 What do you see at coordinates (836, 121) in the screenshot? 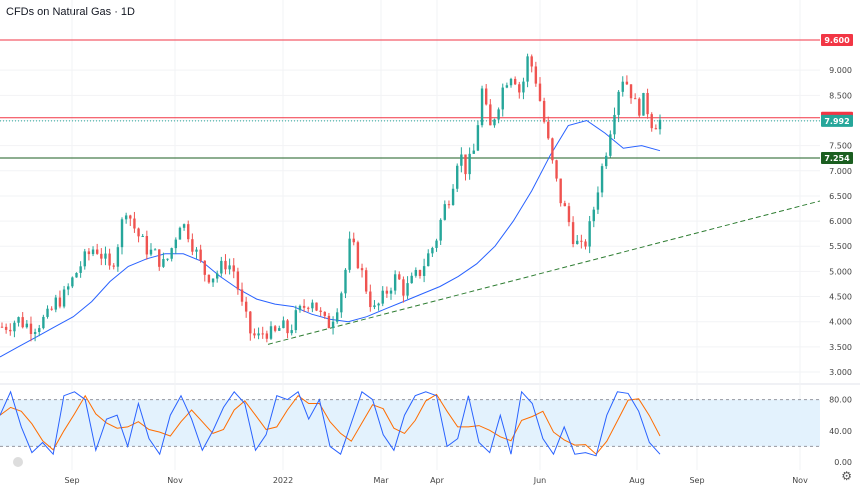
I see `price-tag-label: 7.992` at bounding box center [836, 121].